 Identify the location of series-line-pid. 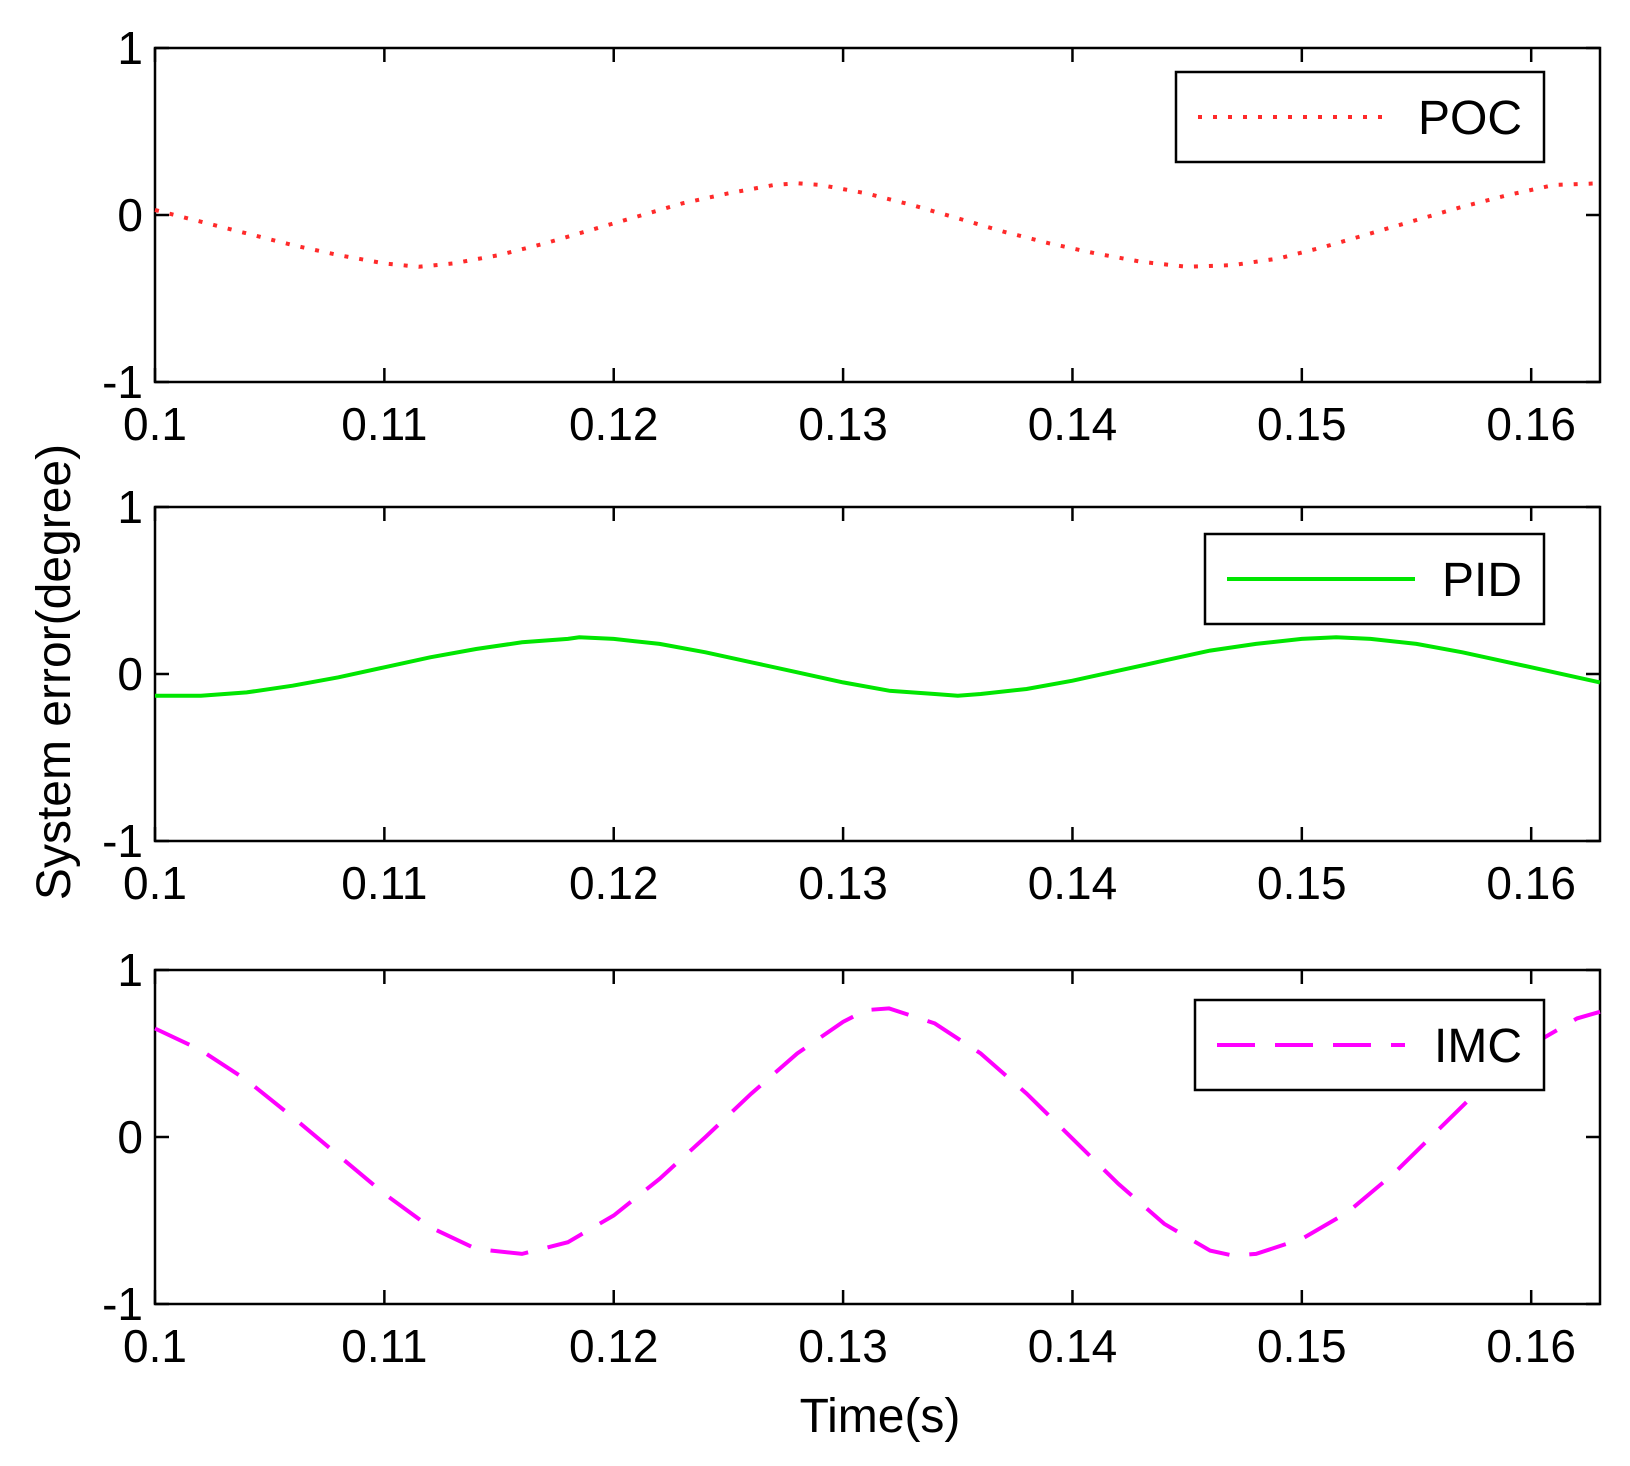
(878, 666).